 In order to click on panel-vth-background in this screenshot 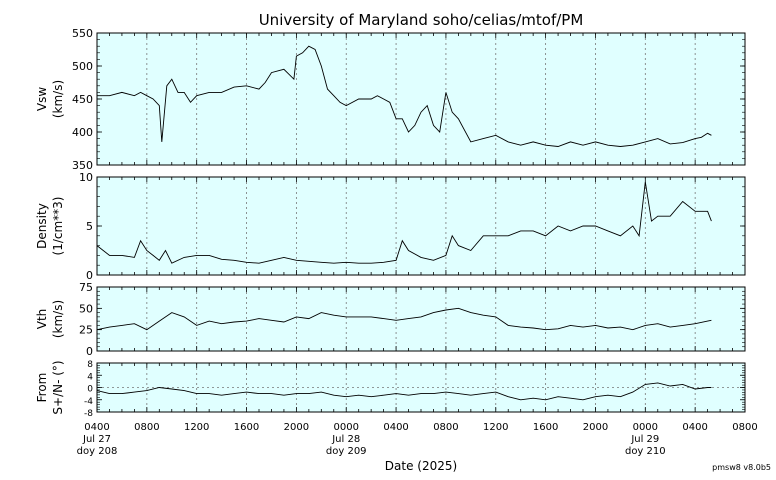, I will do `click(421, 319)`.